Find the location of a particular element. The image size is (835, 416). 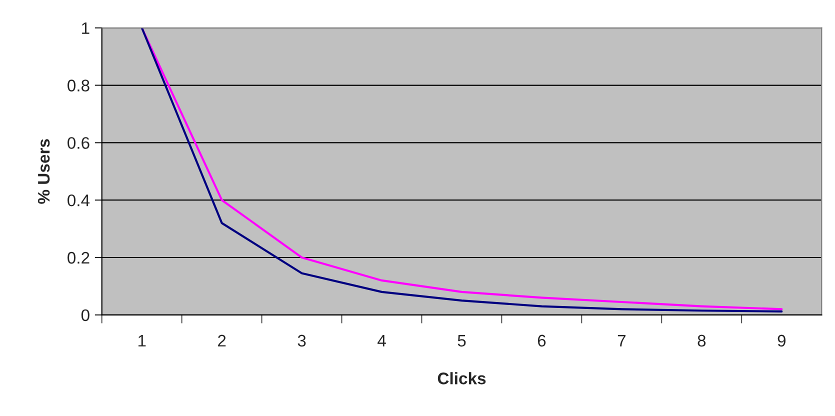

x-tick-label: 9 is located at coordinates (782, 340).